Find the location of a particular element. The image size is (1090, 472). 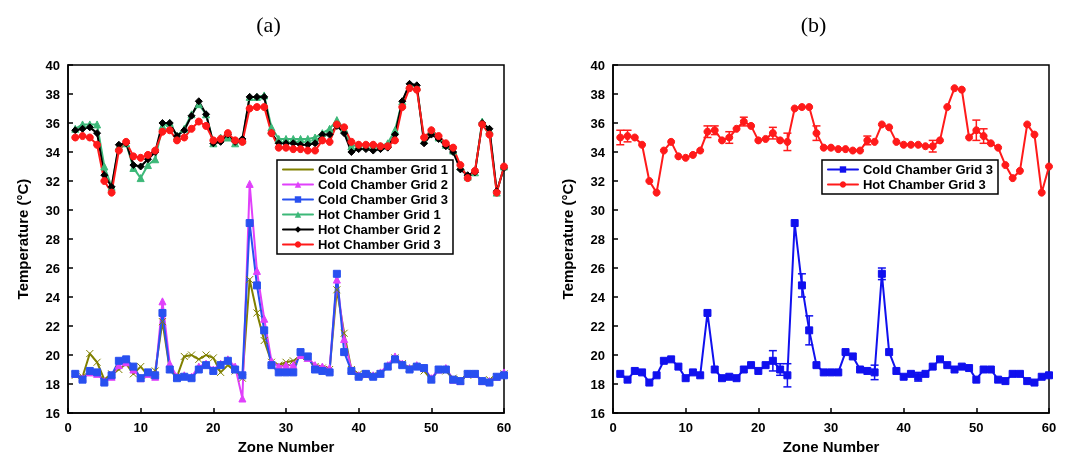

legend-label: Cold Chamber Grid 2 is located at coordinates (383, 184).